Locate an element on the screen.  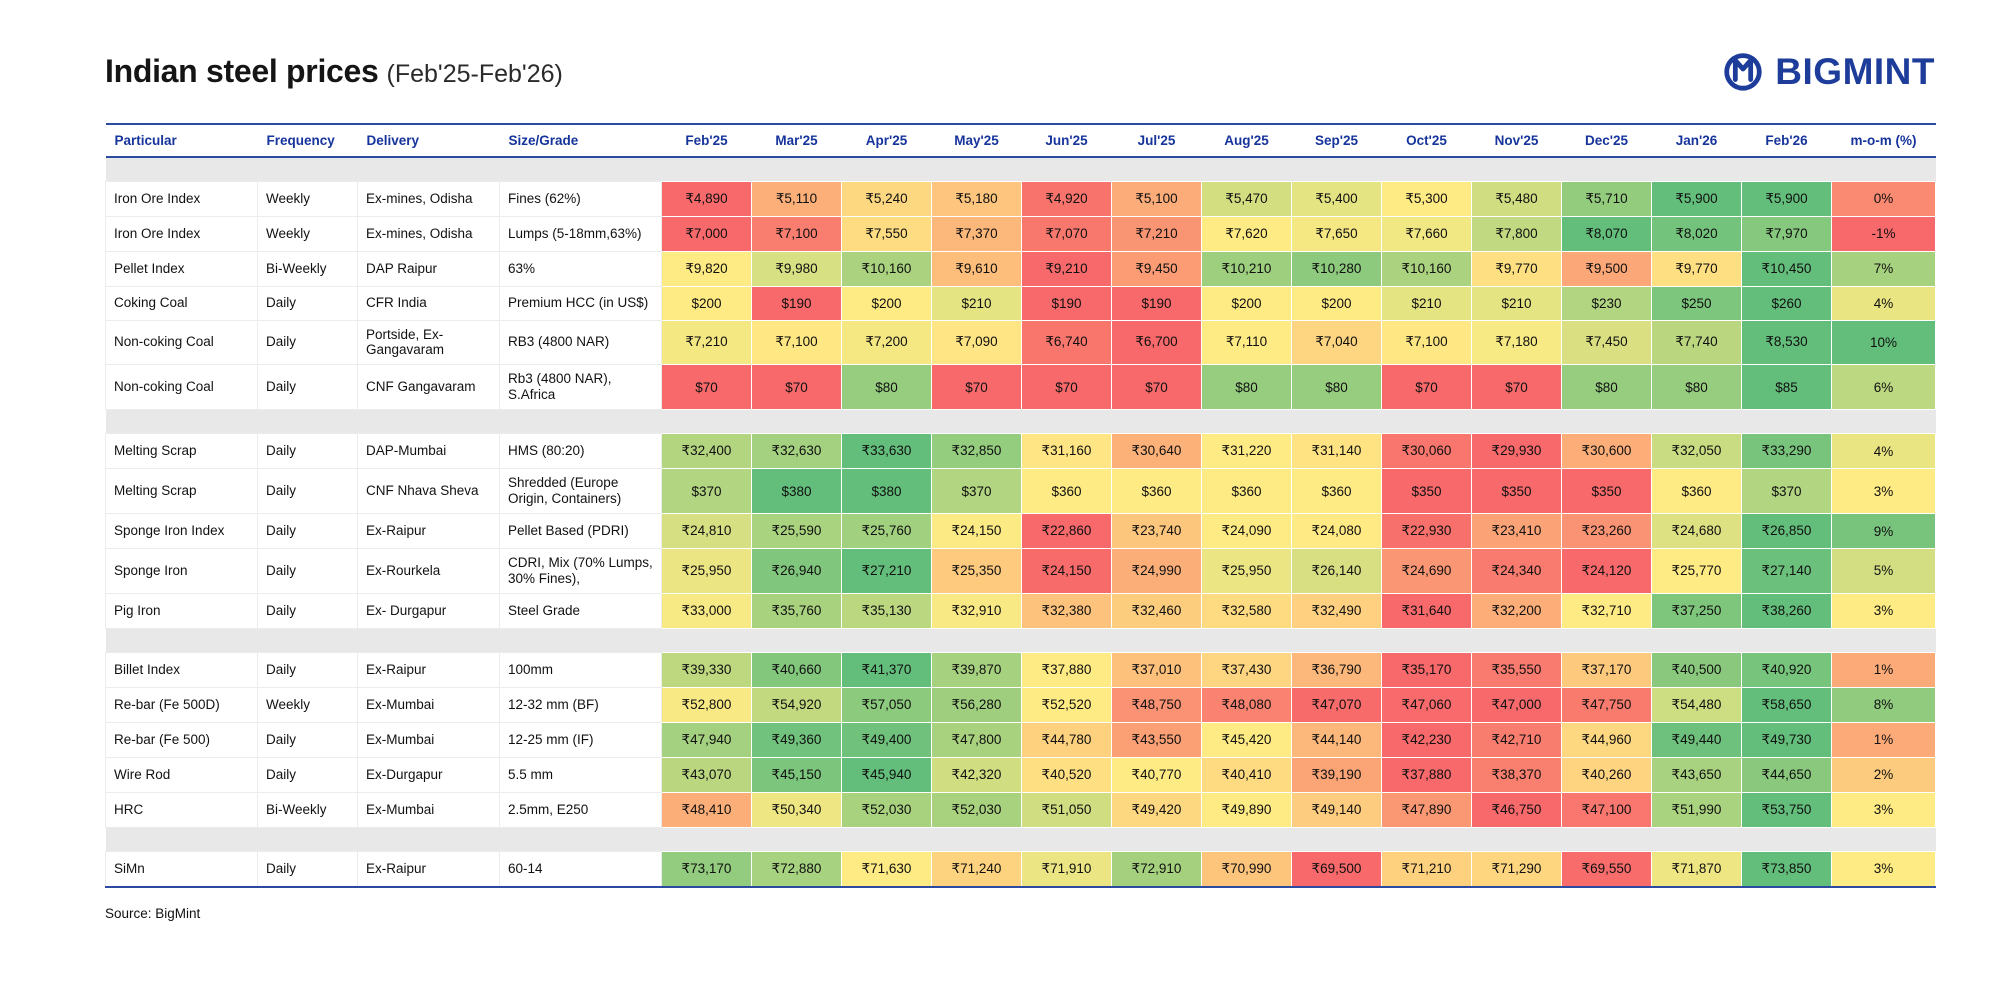
particular-cell: Iron Ore Index is located at coordinates (181, 198).